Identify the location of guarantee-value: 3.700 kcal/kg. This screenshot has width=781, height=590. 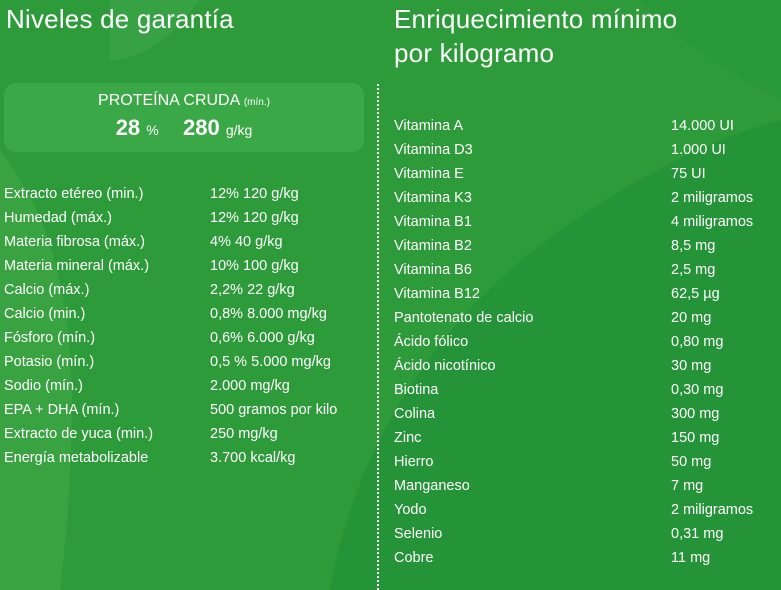
(253, 458).